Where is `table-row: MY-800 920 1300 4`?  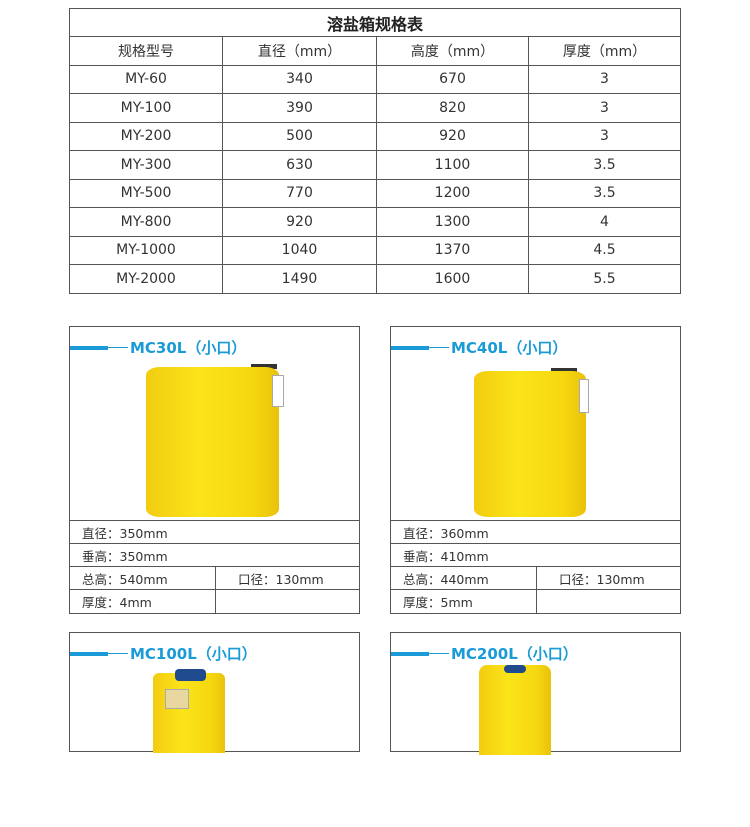
table-row: MY-800 920 1300 4 is located at coordinates (375, 222).